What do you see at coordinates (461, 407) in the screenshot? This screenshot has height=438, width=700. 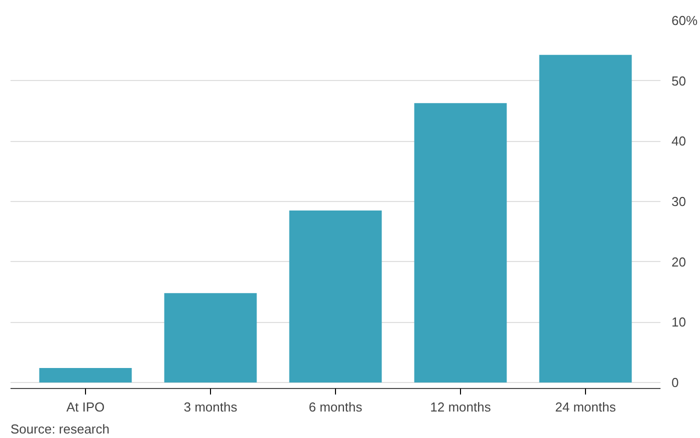 I see `x-tick-label: 12 months` at bounding box center [461, 407].